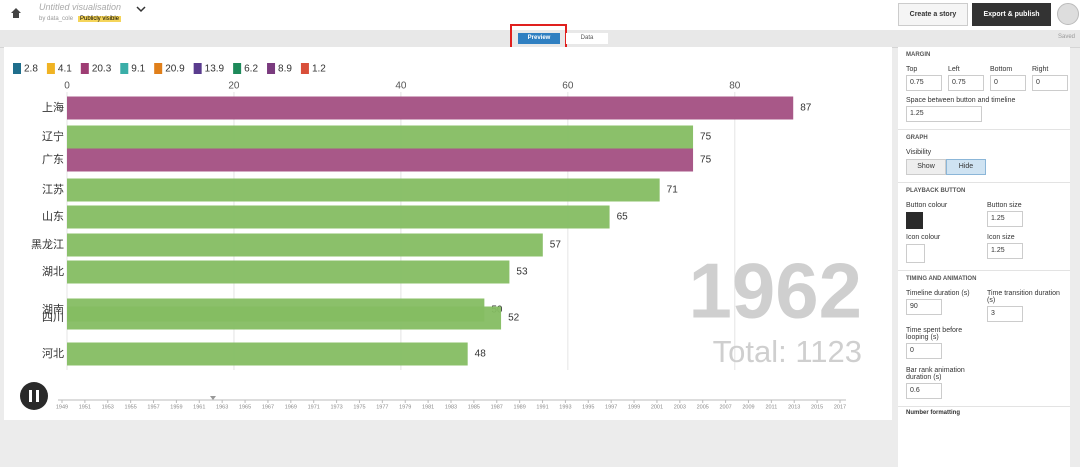  I want to click on field-label: Bottom, so click(1001, 69).